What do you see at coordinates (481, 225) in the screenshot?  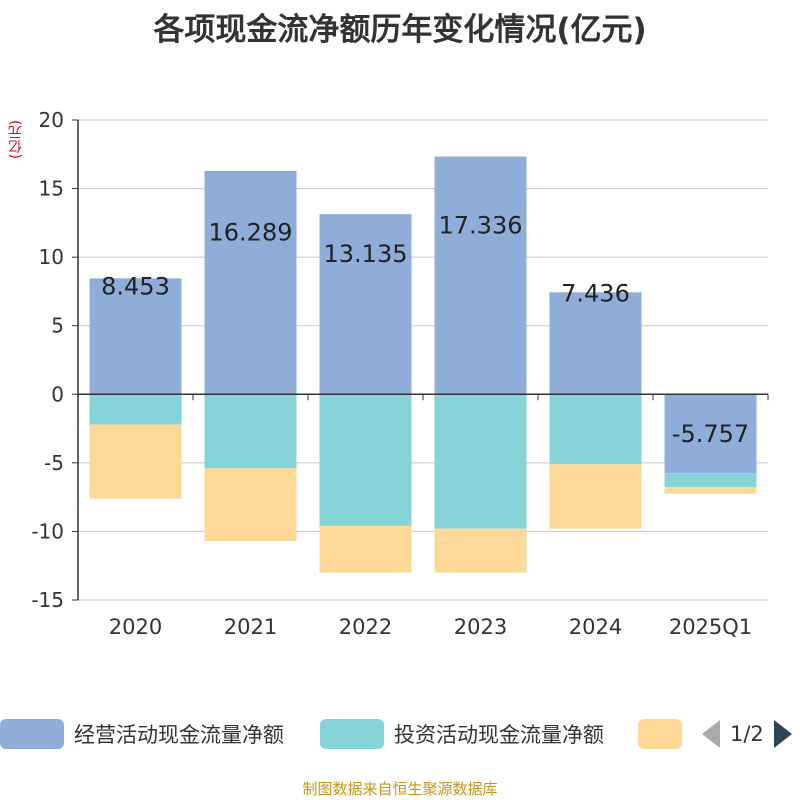 I see `data-label: 17.336` at bounding box center [481, 225].